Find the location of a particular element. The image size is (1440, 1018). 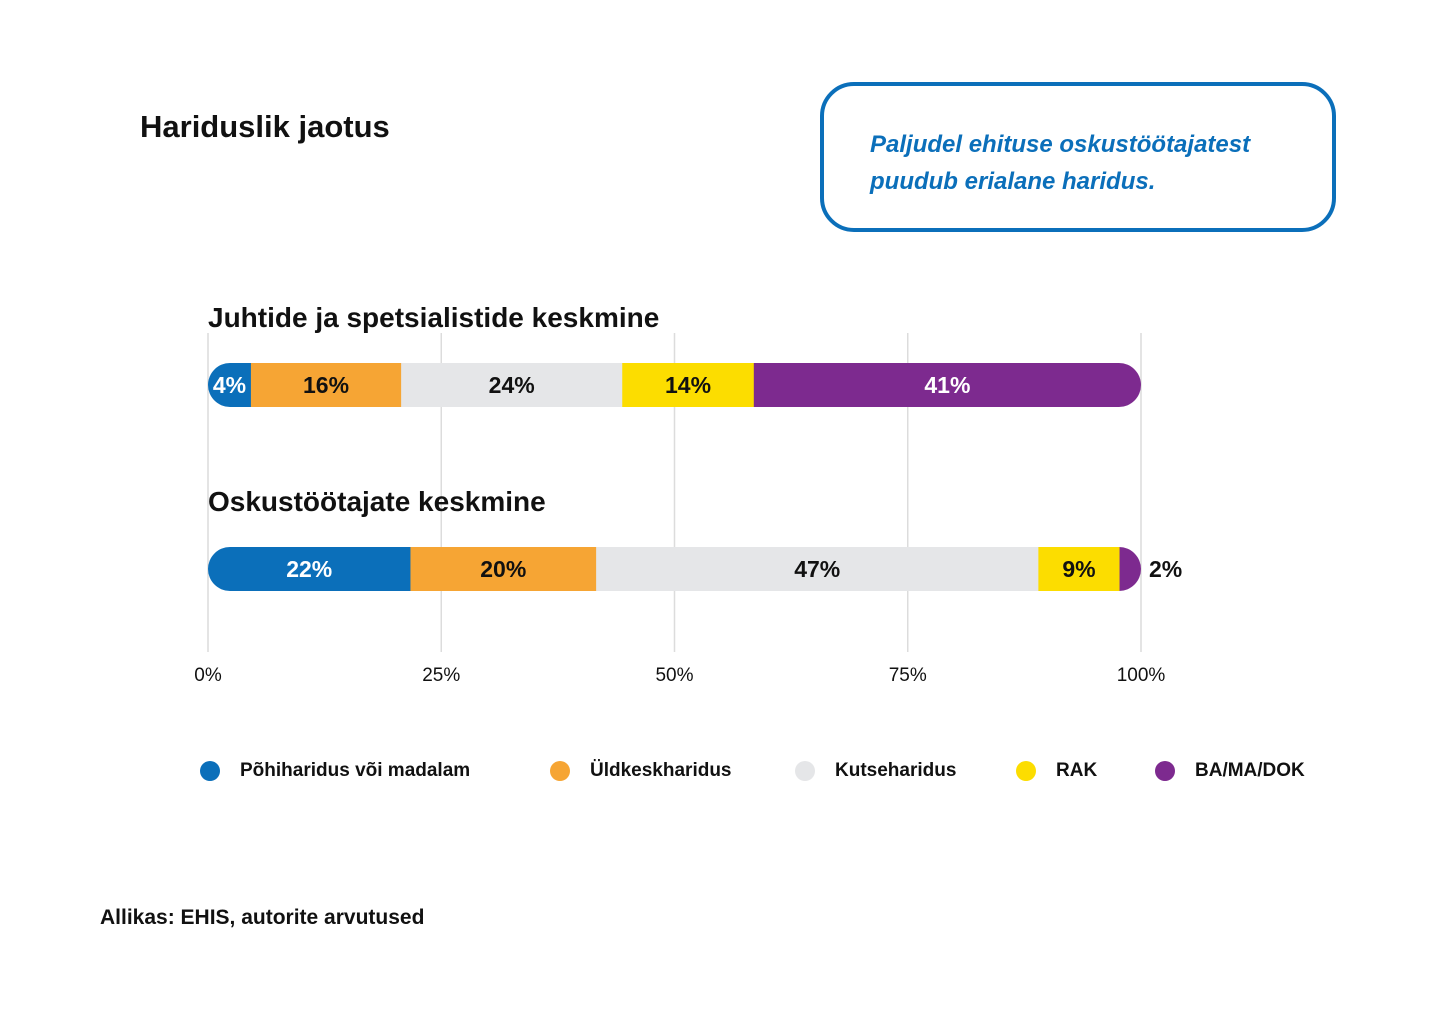

x-tick-label: 25% is located at coordinates (441, 675).